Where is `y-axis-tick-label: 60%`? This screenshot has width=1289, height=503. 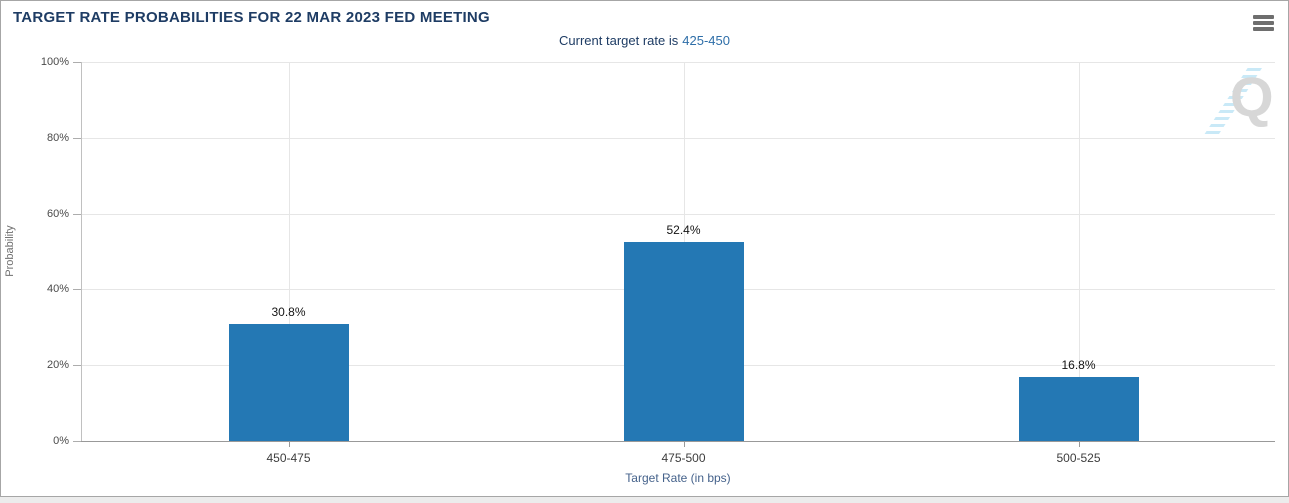 y-axis-tick-label: 60% is located at coordinates (57, 213).